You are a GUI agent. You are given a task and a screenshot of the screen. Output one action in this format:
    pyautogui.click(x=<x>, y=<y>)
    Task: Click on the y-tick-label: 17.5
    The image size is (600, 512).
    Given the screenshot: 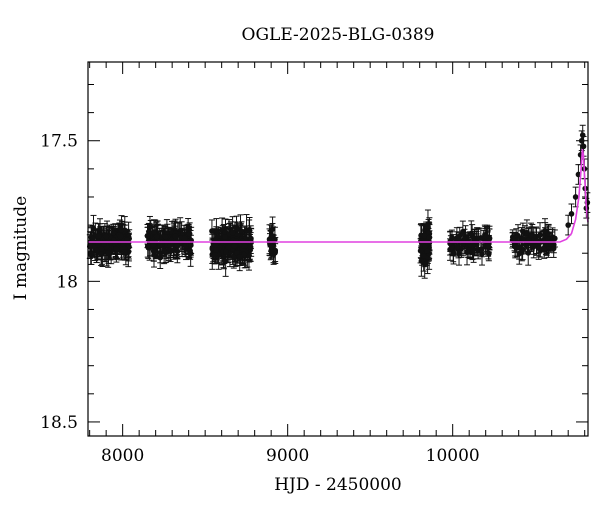 What is the action you would take?
    pyautogui.click(x=59, y=142)
    